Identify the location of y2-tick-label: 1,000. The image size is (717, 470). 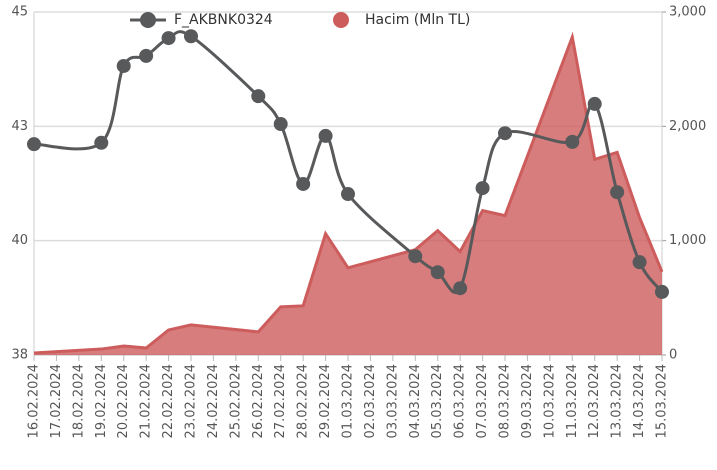
(687, 240).